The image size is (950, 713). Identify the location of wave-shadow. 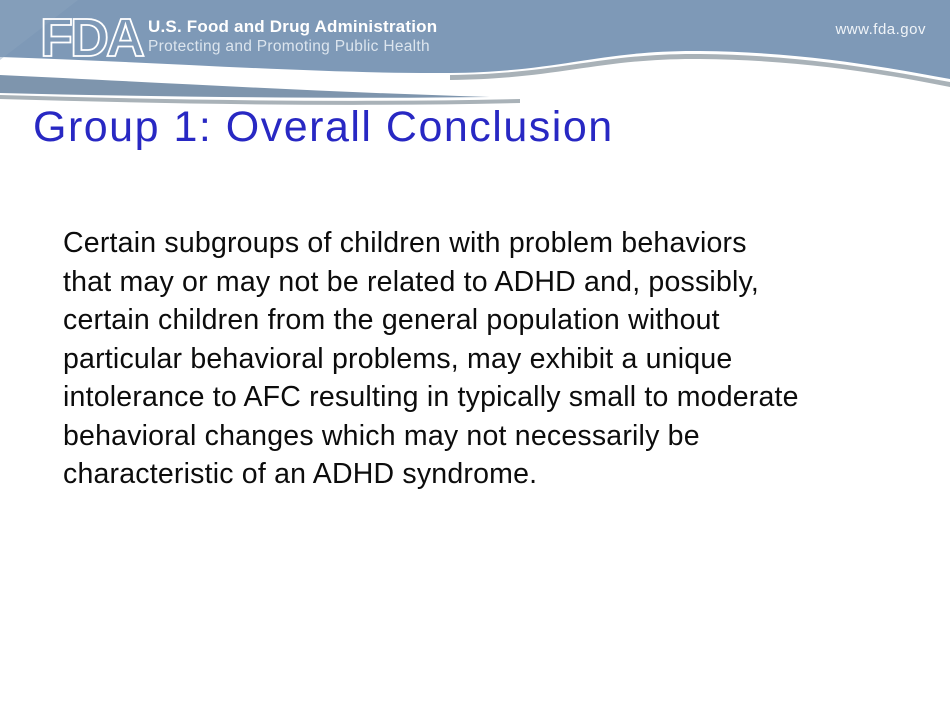
(700, 70).